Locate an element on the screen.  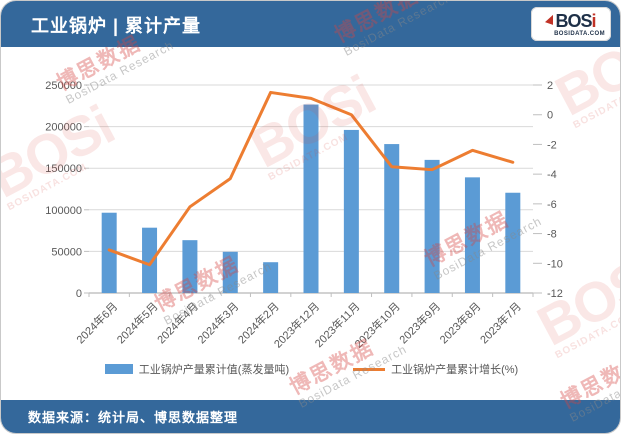
bar-2023年11月 is located at coordinates (351, 211).